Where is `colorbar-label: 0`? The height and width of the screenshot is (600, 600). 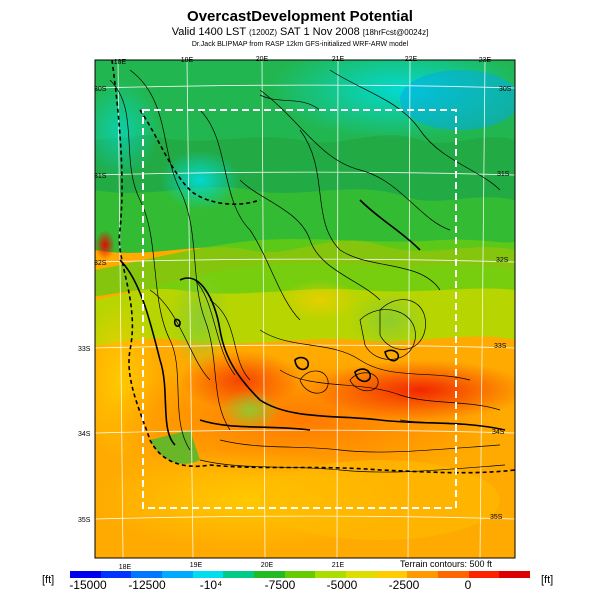 colorbar-label: 0 is located at coordinates (468, 585).